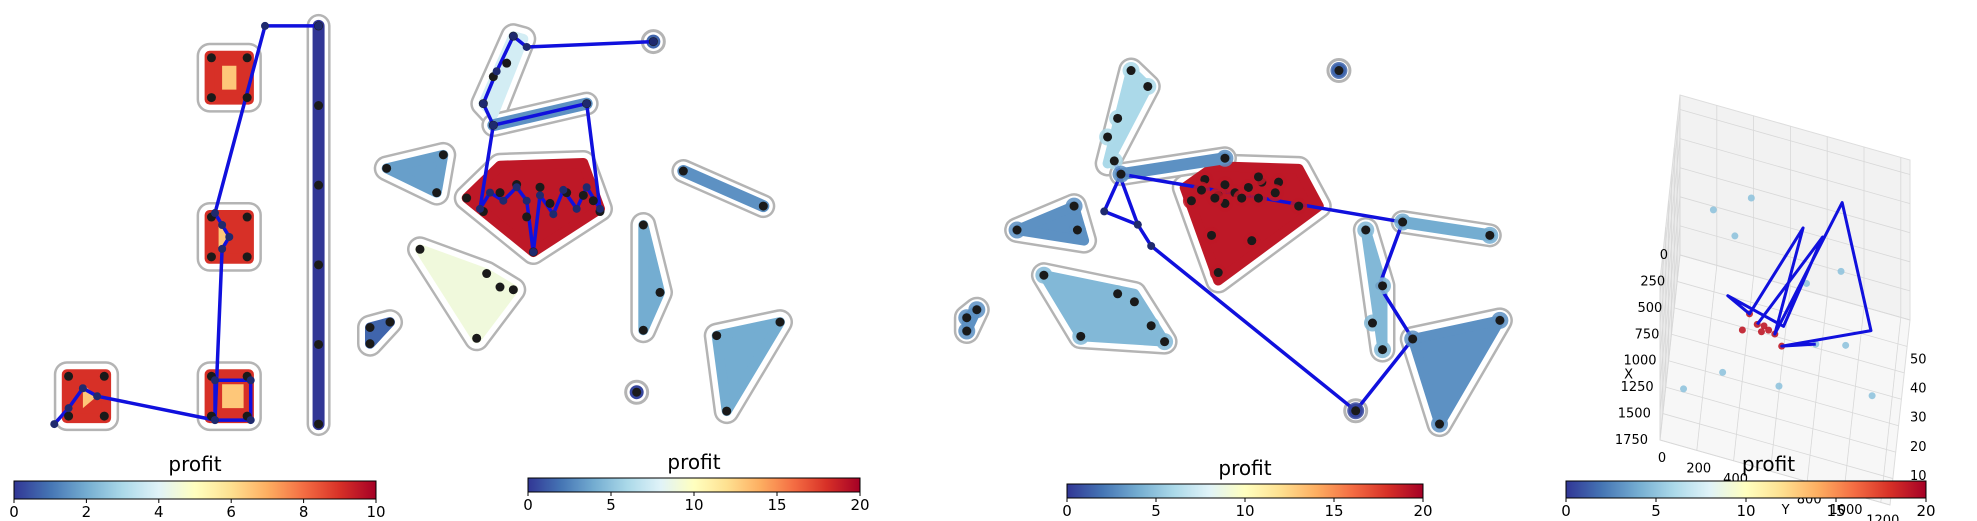 This screenshot has height=521, width=1977. Describe the element at coordinates (1639, 361) in the screenshot. I see `x-tick-label: 1000` at that location.